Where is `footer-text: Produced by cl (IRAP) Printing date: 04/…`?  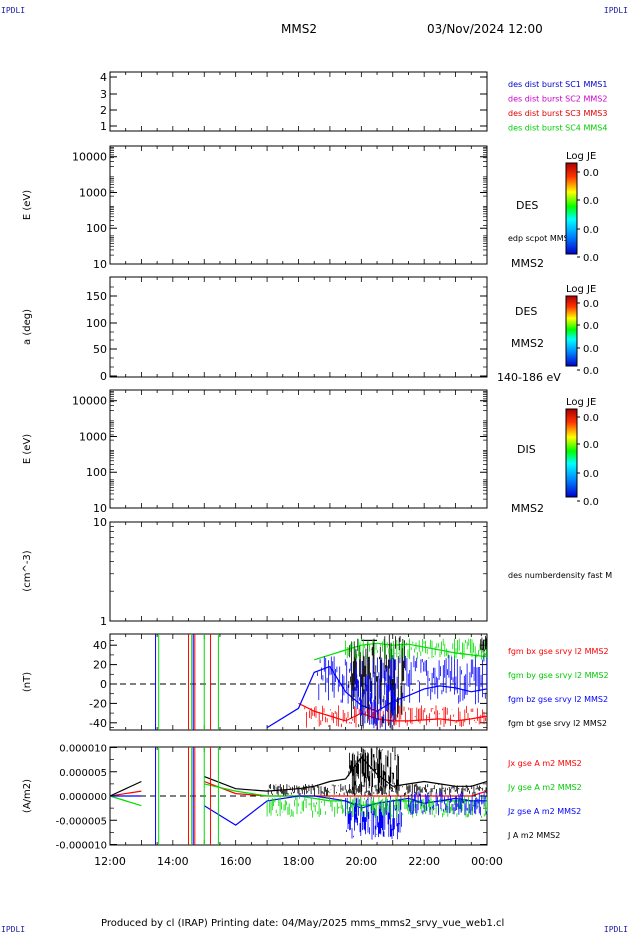
footer-text: Produced by cl (IRAP) Printing date: 04/… is located at coordinates (303, 923).